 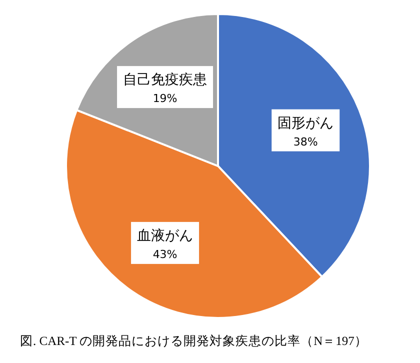 What do you see at coordinates (165, 254) in the screenshot?
I see `data-label: 43%` at bounding box center [165, 254].